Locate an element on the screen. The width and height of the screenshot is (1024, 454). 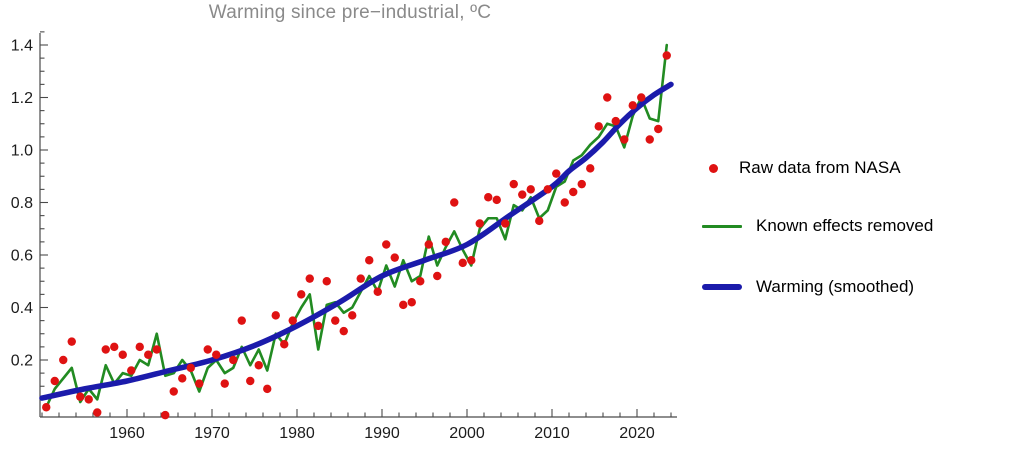
legend-item-adjusted: Known effects removed is located at coordinates (817, 226).